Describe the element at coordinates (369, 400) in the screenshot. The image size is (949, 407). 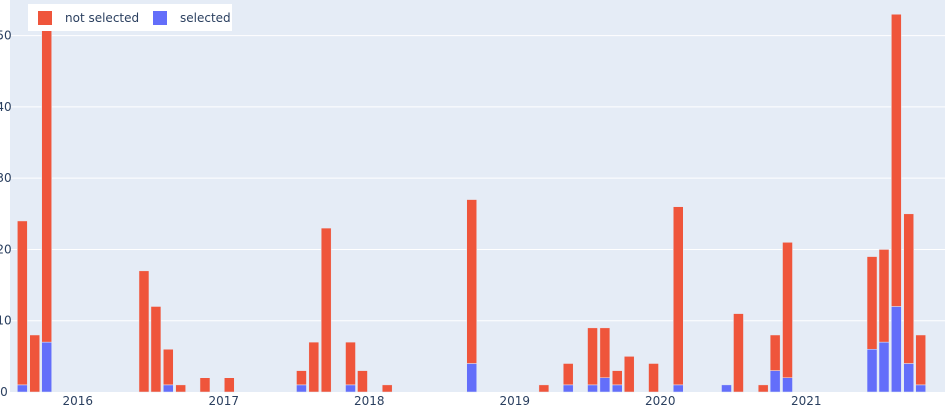
I see `x-tick-label: 2018` at that location.